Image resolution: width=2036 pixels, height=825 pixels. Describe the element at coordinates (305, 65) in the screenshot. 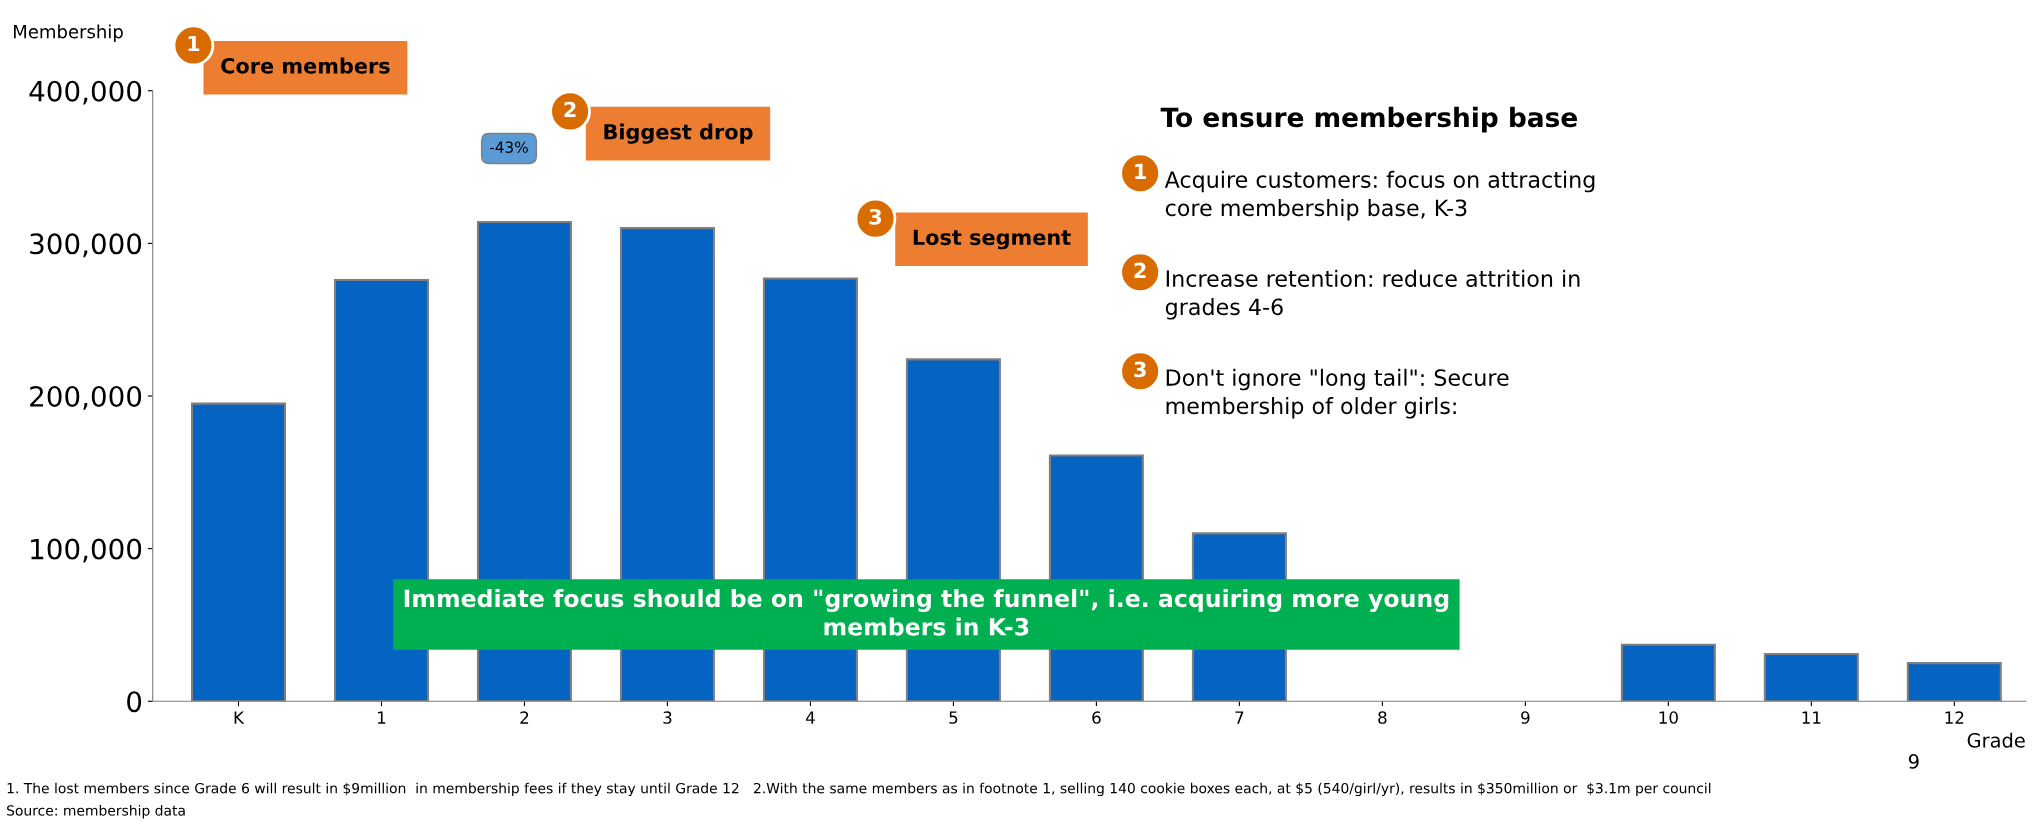

I see `text: Core members` at that location.